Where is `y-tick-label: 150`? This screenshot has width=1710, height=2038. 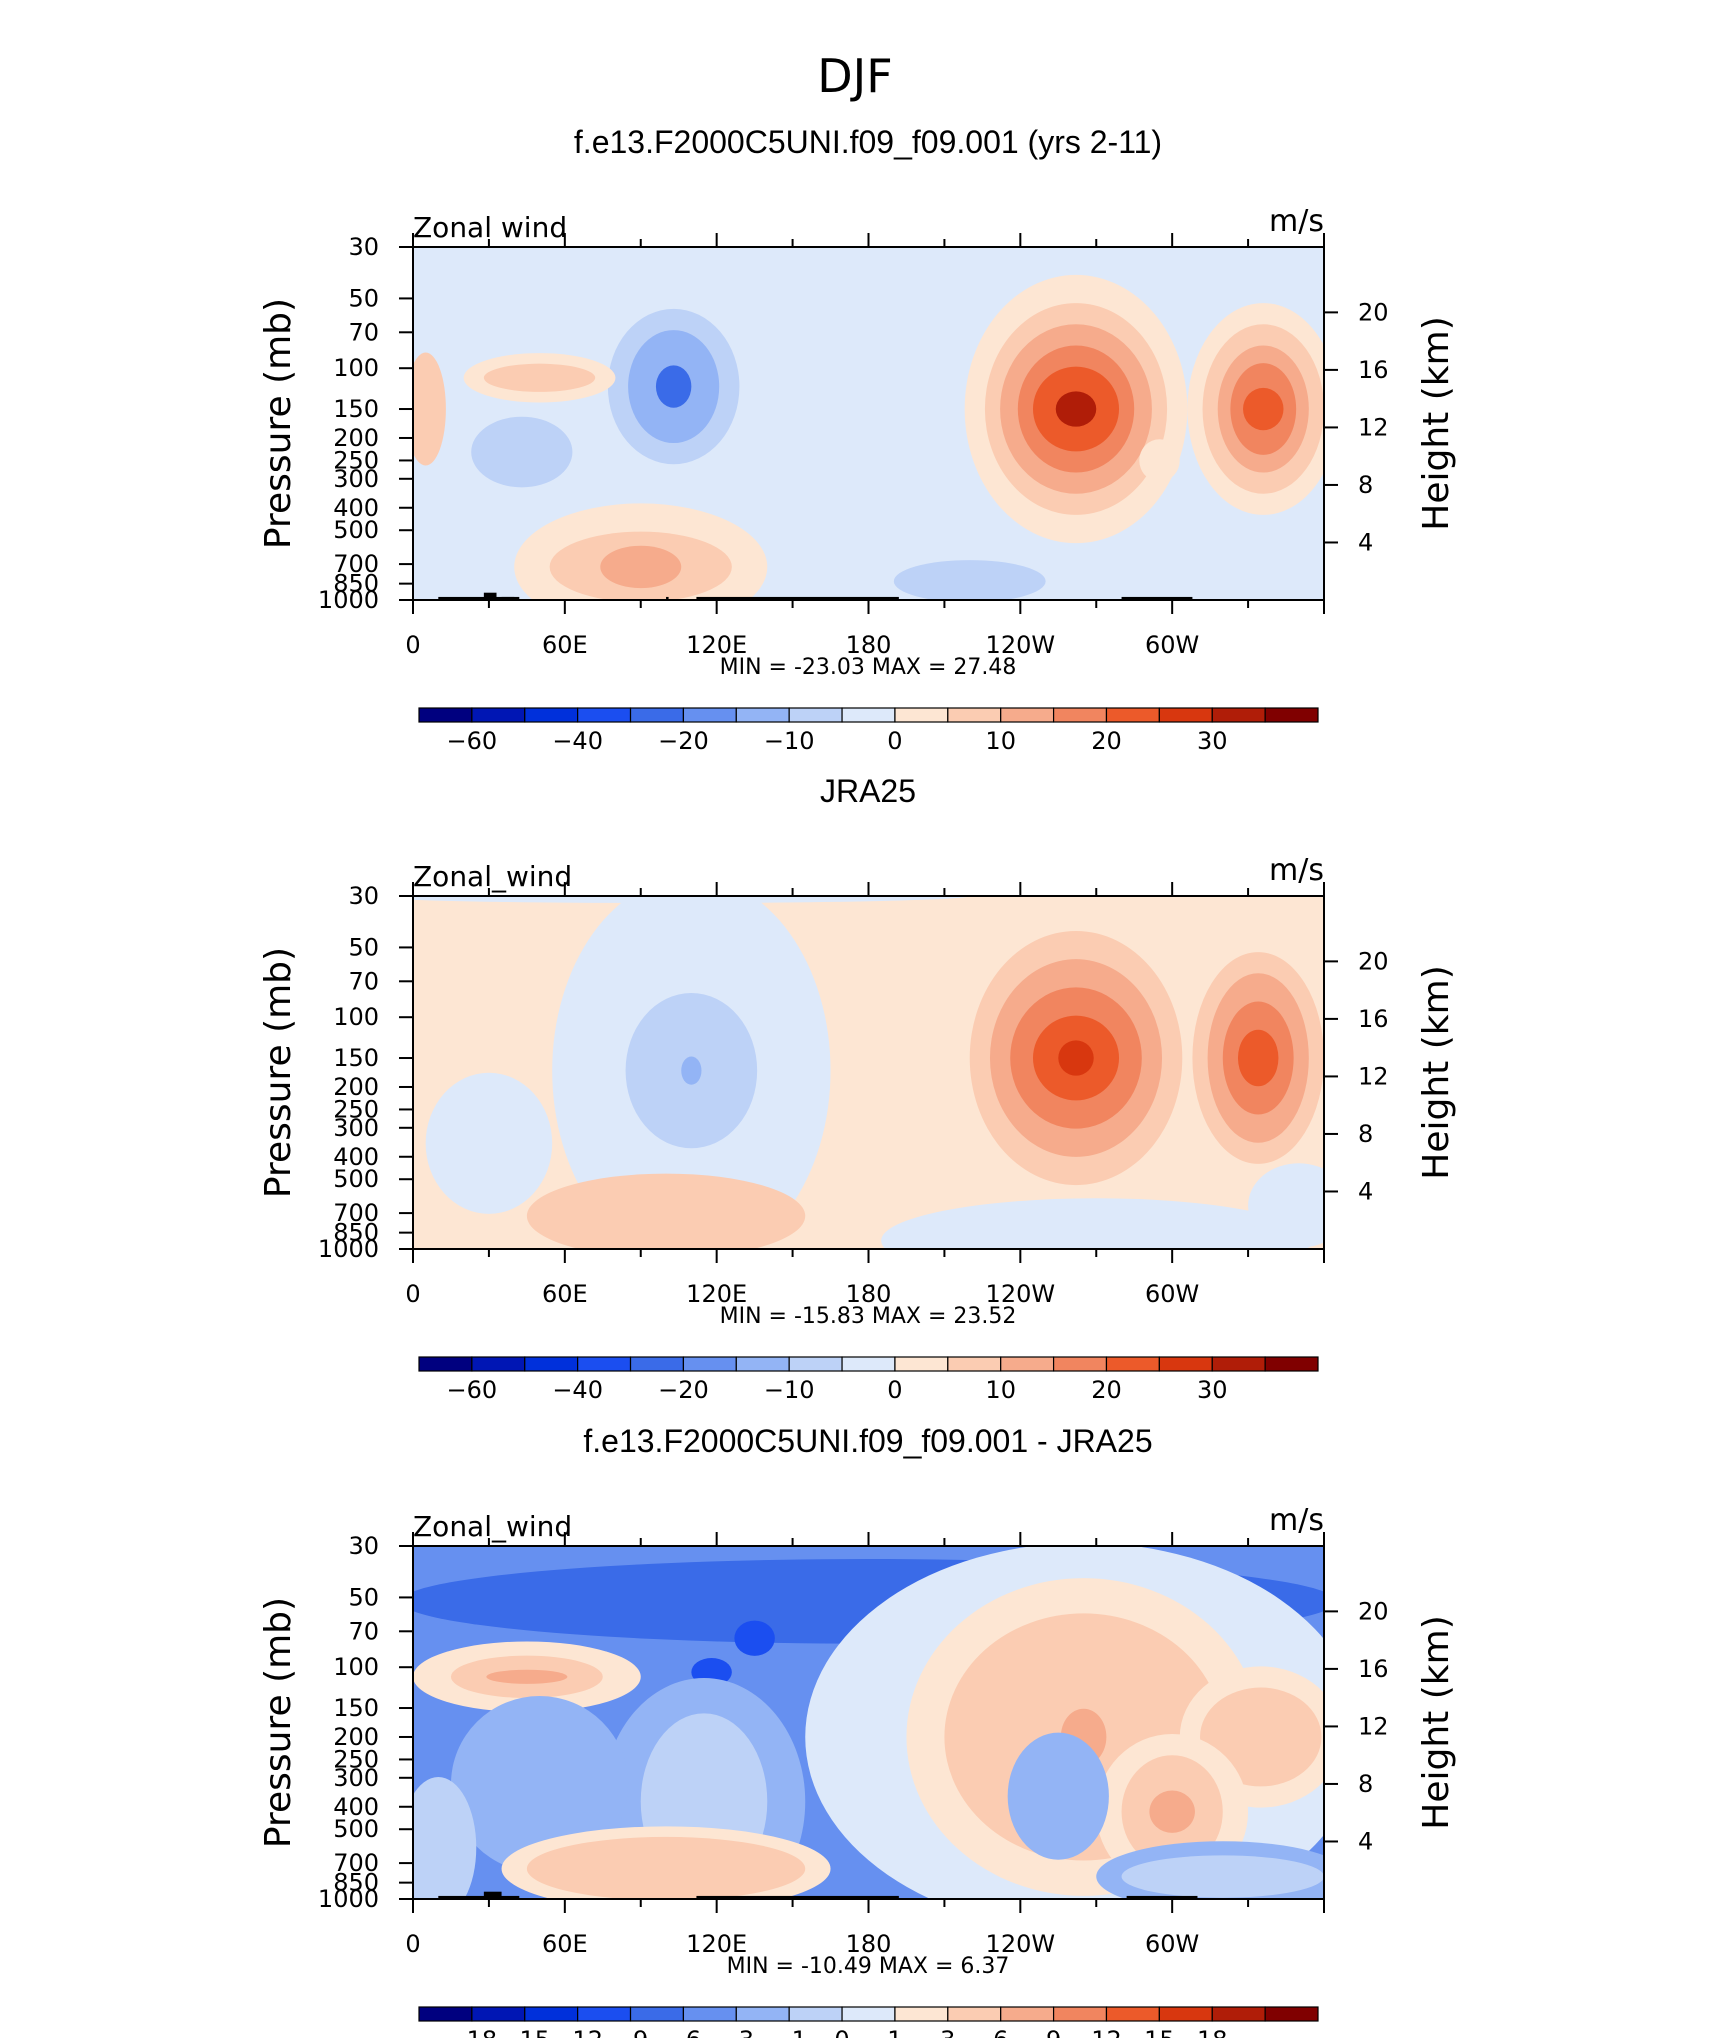
y-tick-label: 150 is located at coordinates (356, 409).